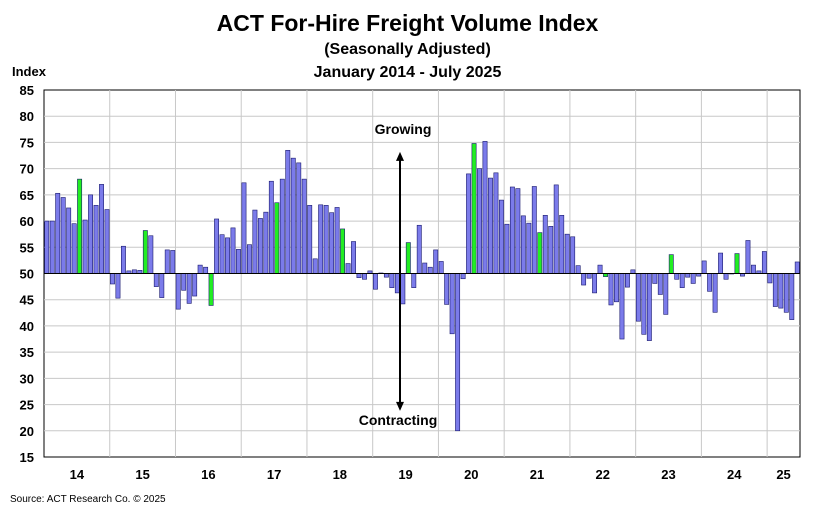  Describe the element at coordinates (27, 300) in the screenshot. I see `y-tick-label: 45` at that location.